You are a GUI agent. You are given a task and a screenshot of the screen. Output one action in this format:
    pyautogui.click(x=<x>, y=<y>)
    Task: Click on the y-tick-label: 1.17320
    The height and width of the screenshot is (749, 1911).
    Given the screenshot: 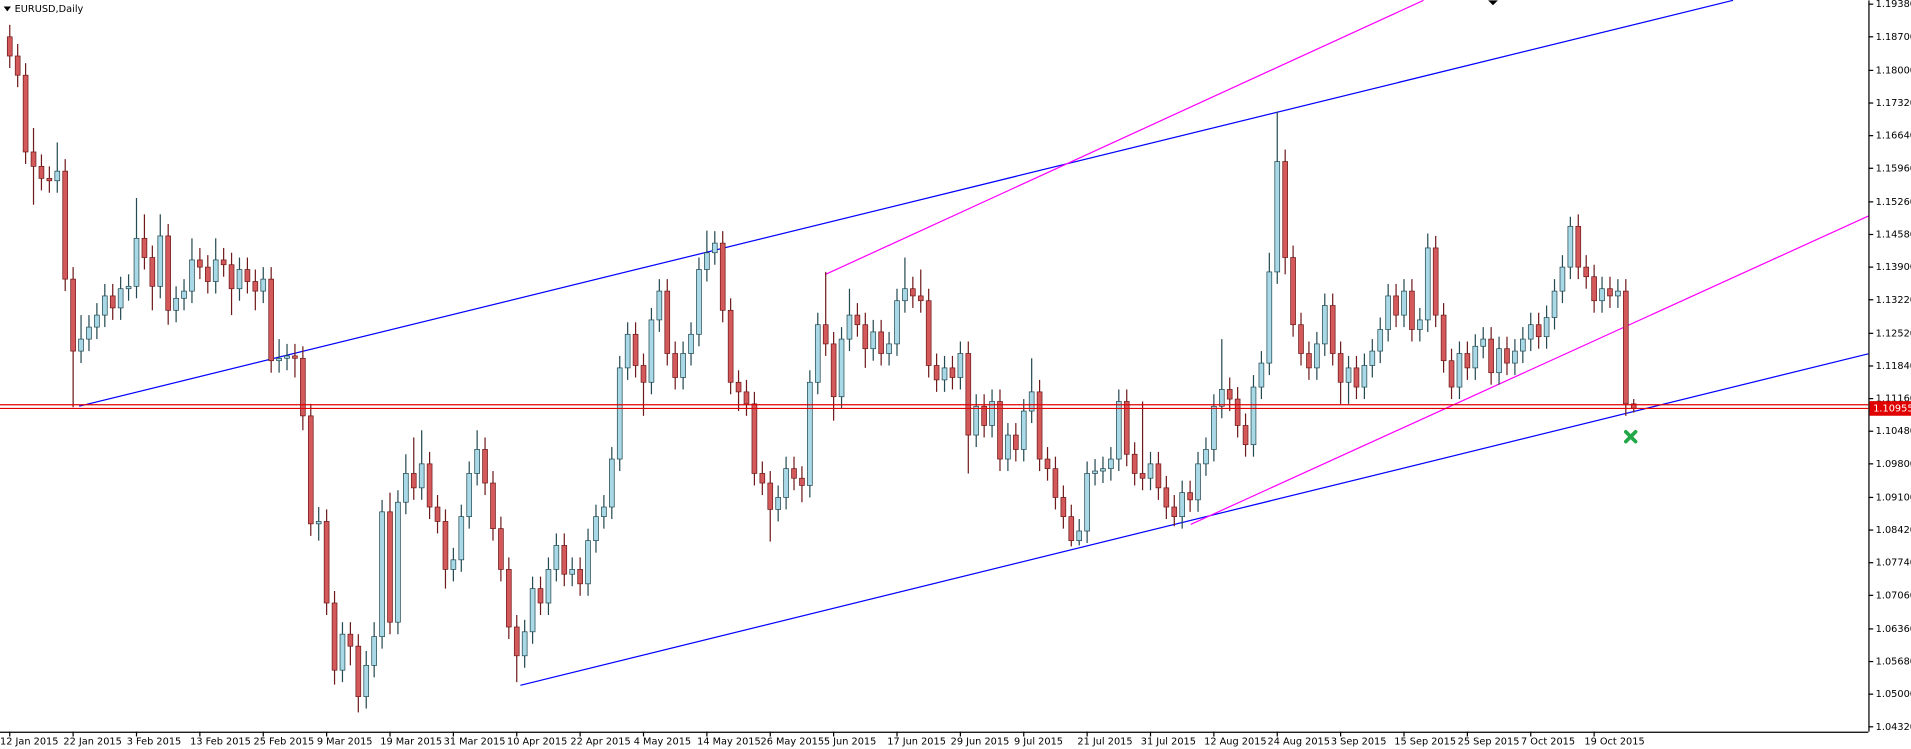 What is the action you would take?
    pyautogui.click(x=1893, y=103)
    